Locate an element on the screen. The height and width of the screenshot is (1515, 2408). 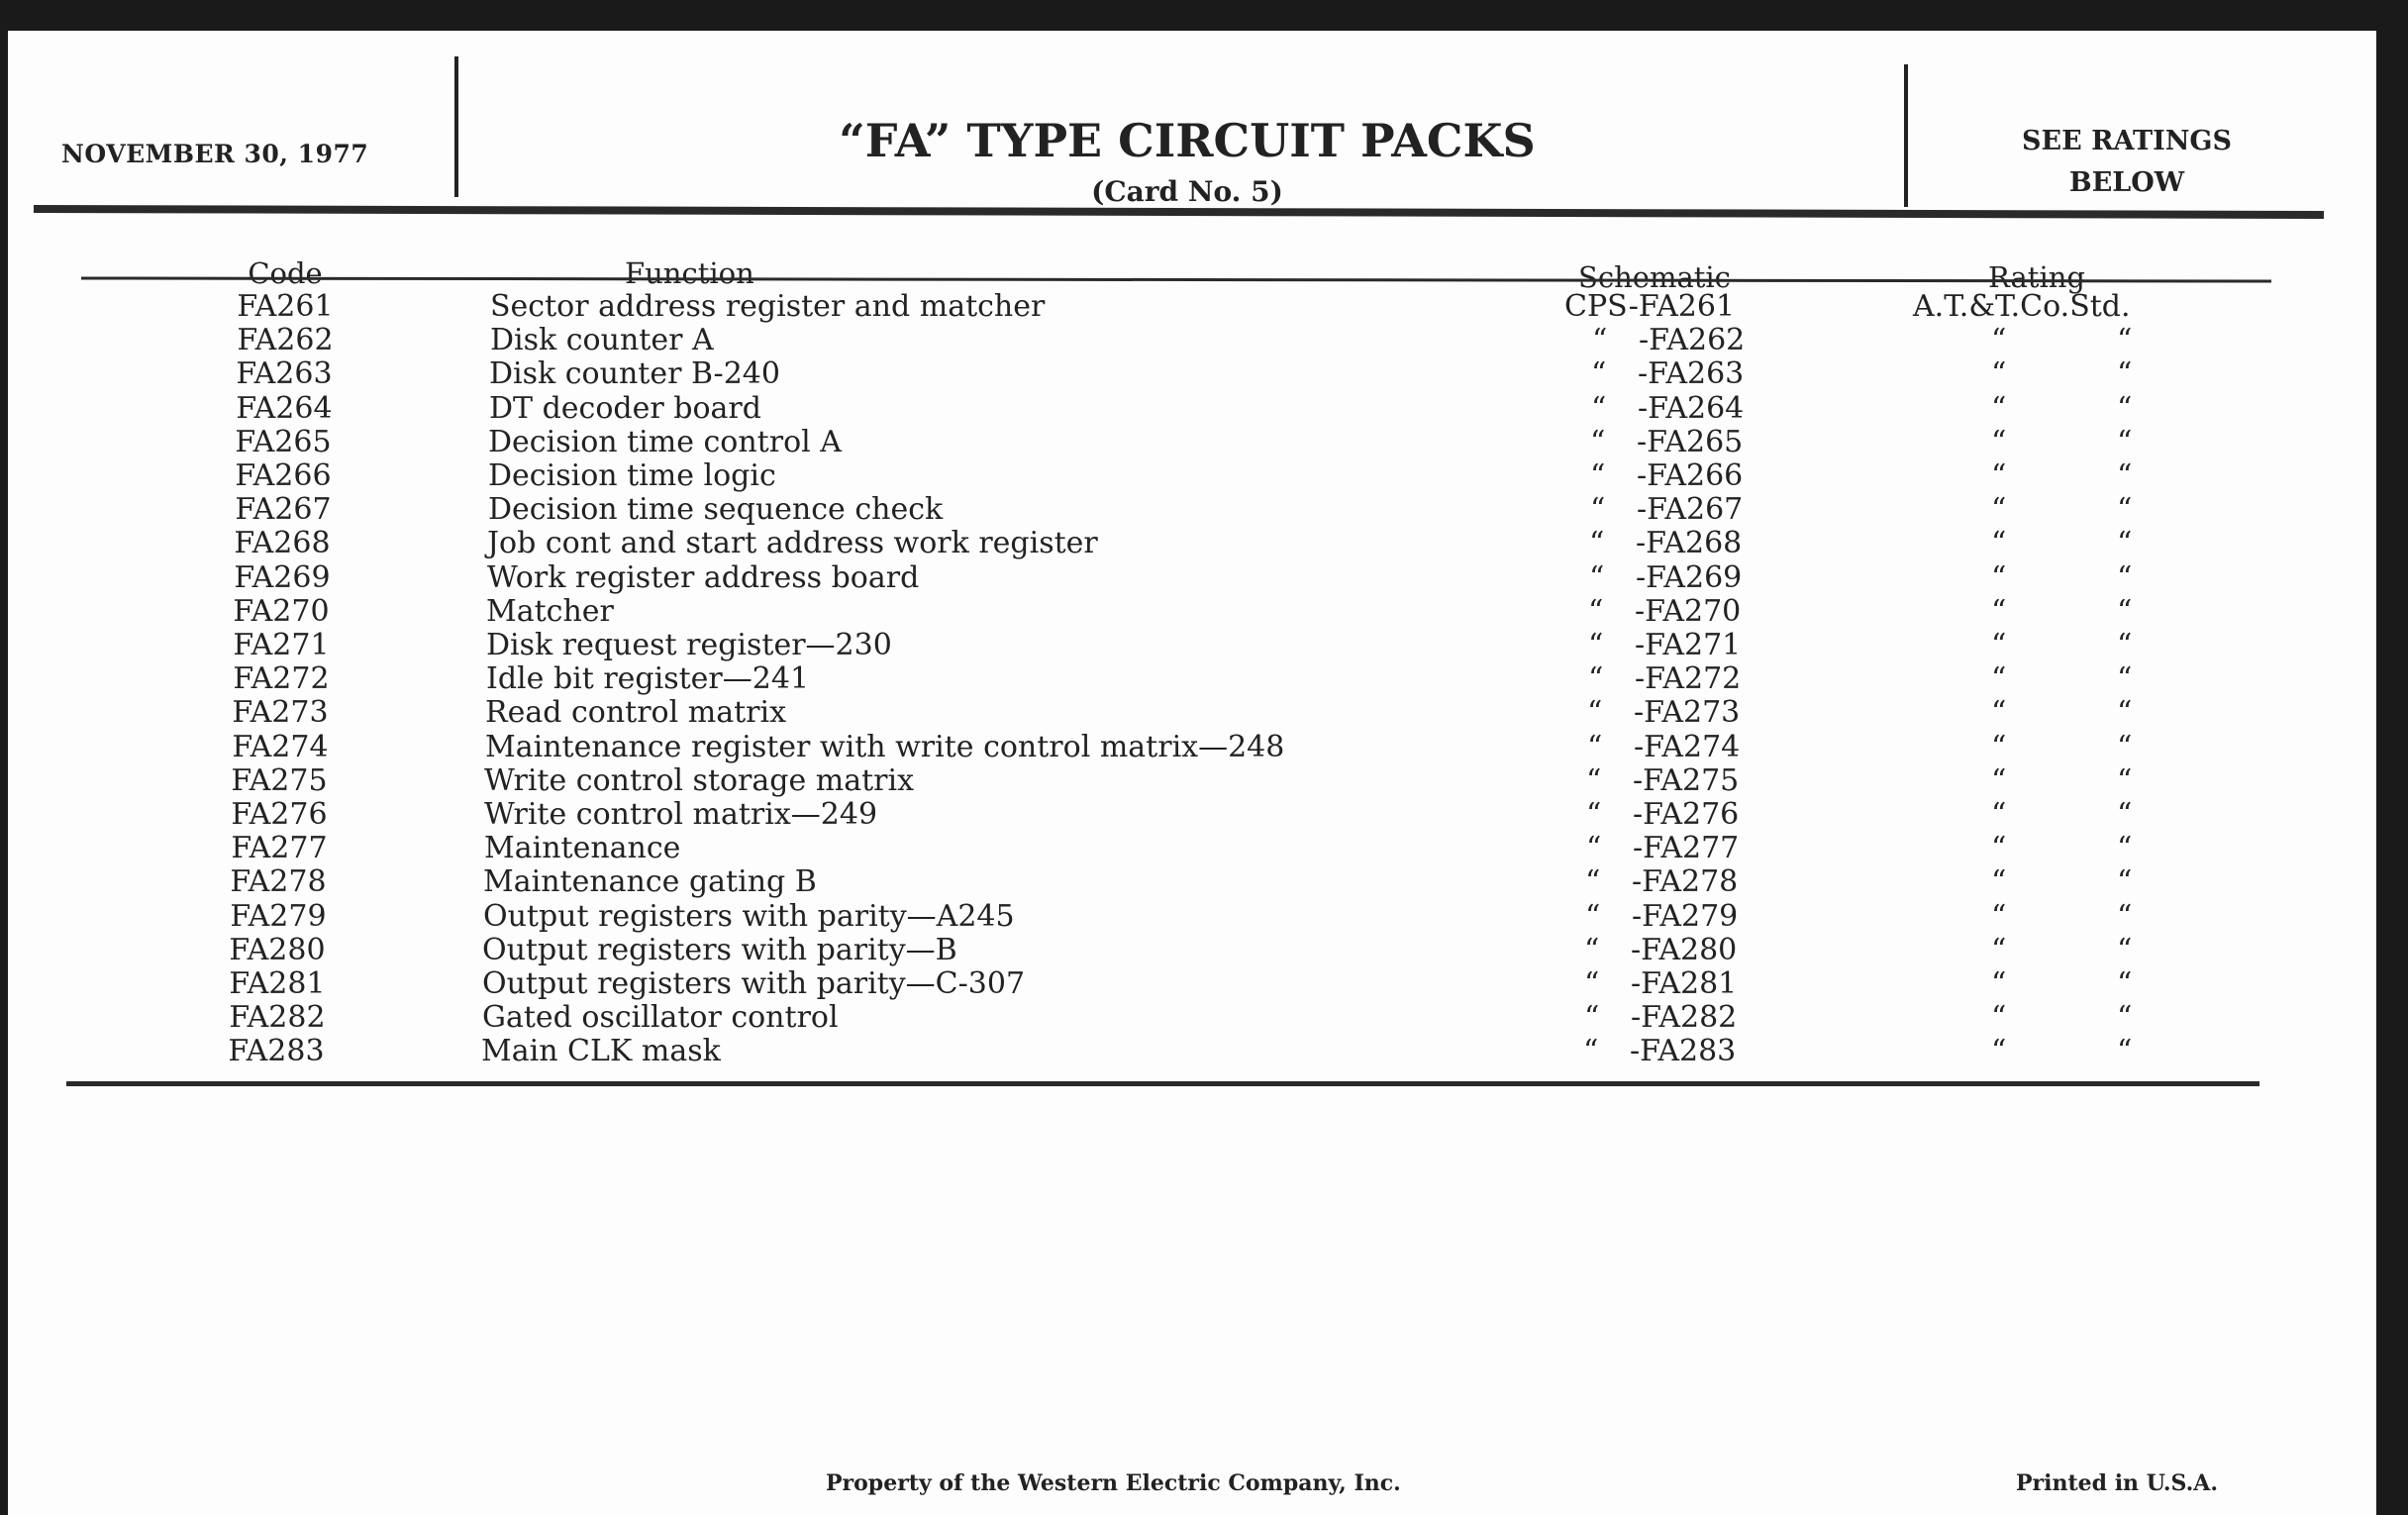
schematic-cell: -FA271 is located at coordinates (1688, 645).